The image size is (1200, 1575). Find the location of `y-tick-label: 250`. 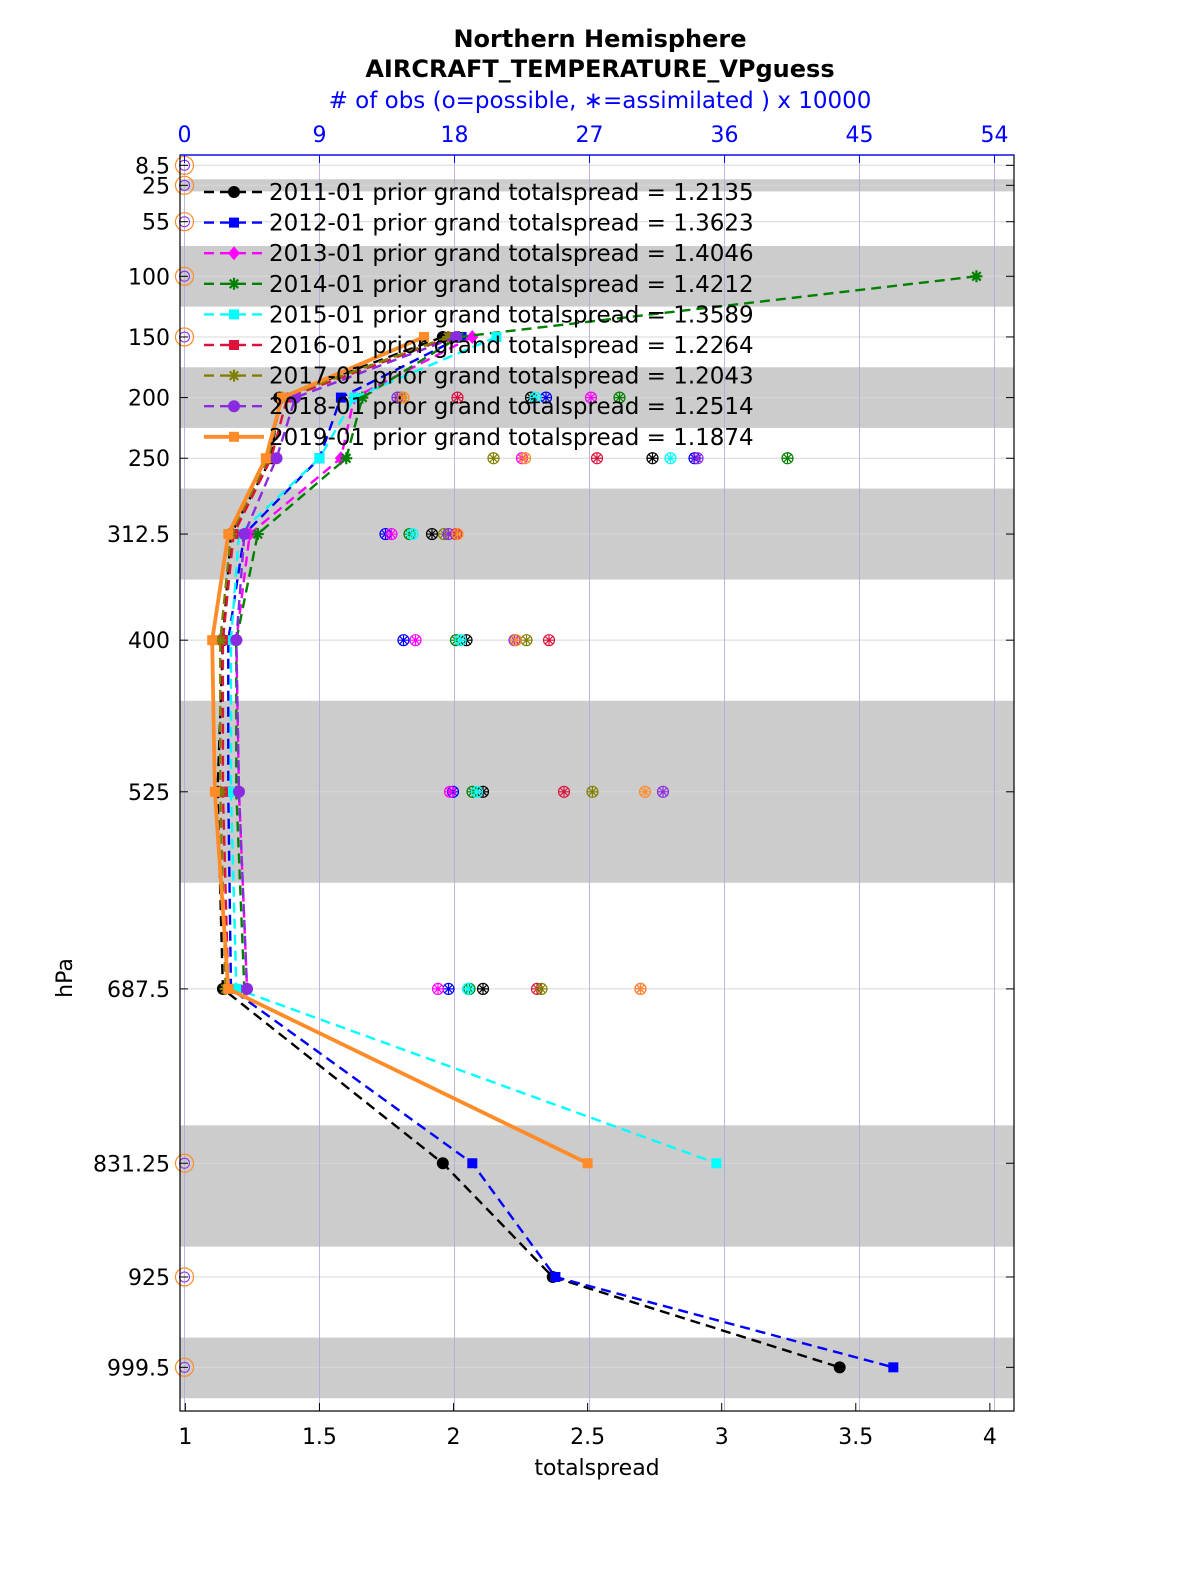

y-tick-label: 250 is located at coordinates (149, 459).